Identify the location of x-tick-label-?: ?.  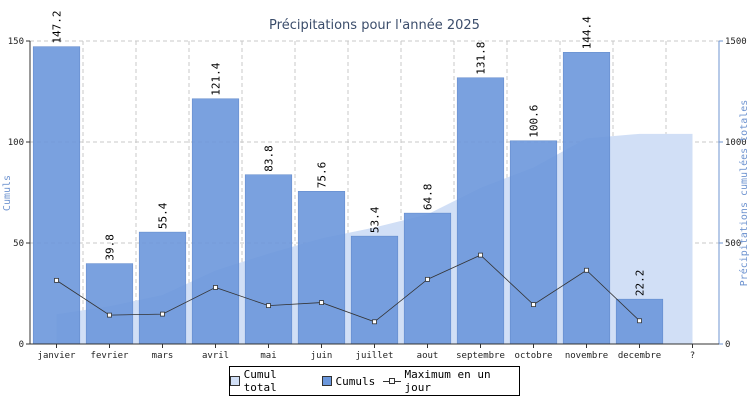
(692, 356).